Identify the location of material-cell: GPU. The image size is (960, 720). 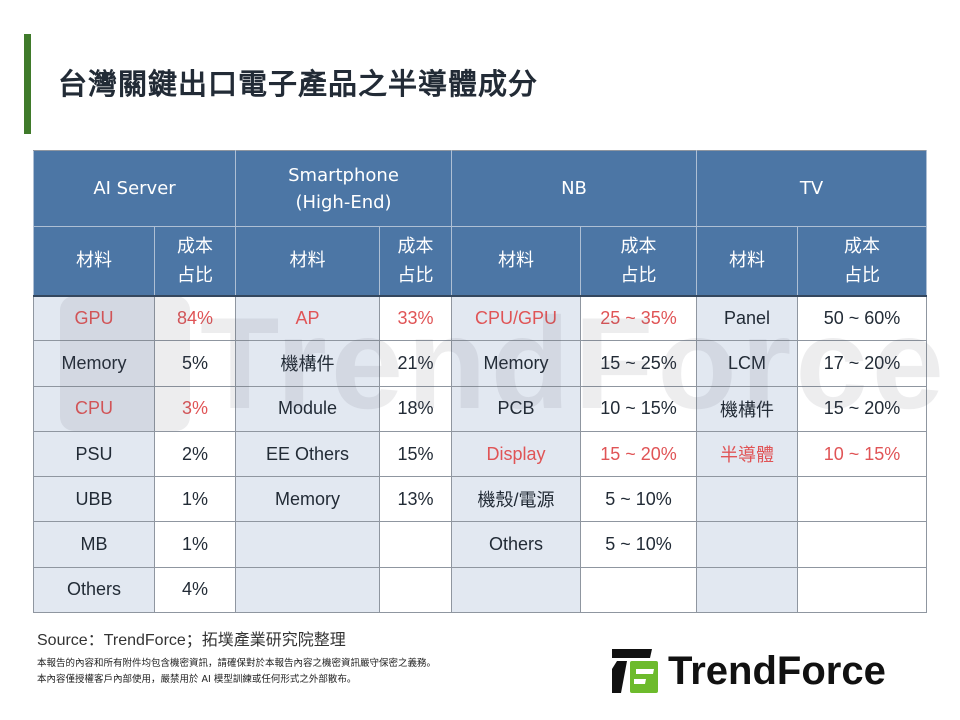
(94, 318).